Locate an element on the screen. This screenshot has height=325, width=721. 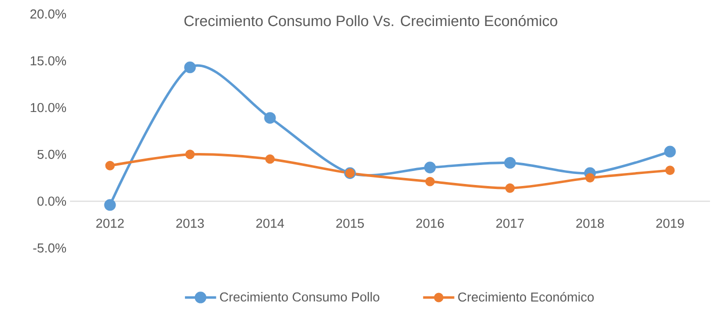
x-tick-label: 2015 is located at coordinates (350, 223).